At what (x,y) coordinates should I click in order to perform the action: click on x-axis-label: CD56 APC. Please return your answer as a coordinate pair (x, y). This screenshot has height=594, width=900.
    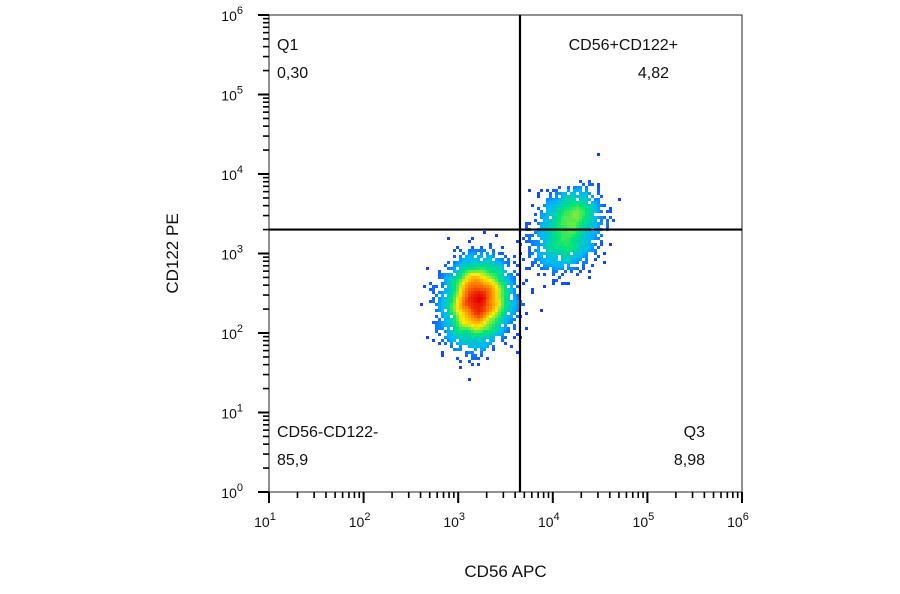
    Looking at the image, I should click on (505, 571).